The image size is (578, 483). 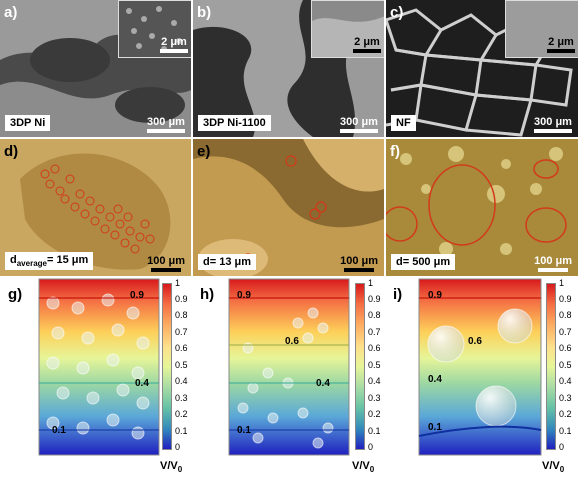 What do you see at coordinates (181, 332) in the screenshot?
I see `tick-g-3: 0.7` at bounding box center [181, 332].